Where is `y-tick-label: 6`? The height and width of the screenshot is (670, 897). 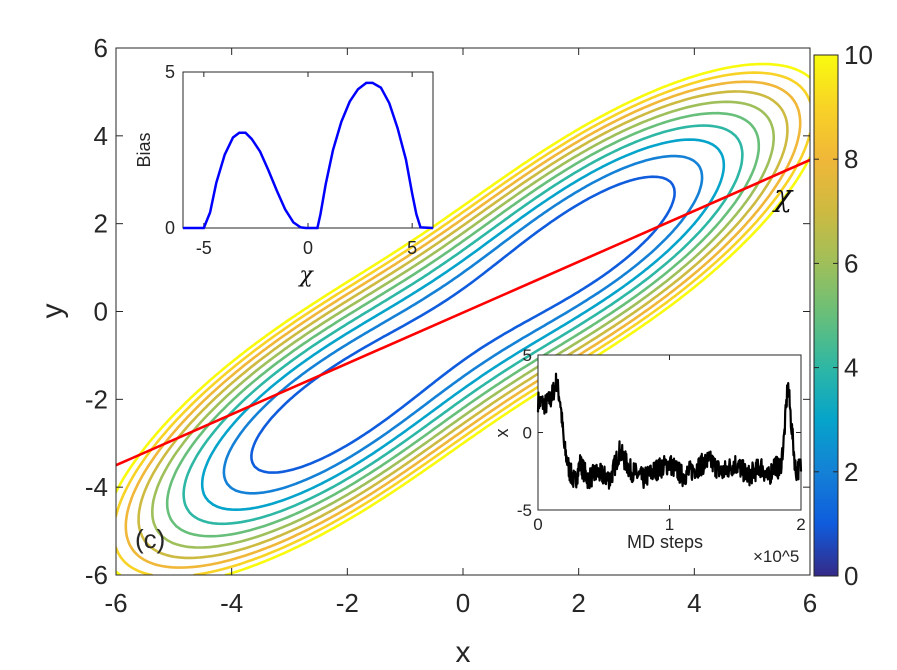 y-tick-label: 6 is located at coordinates (101, 48).